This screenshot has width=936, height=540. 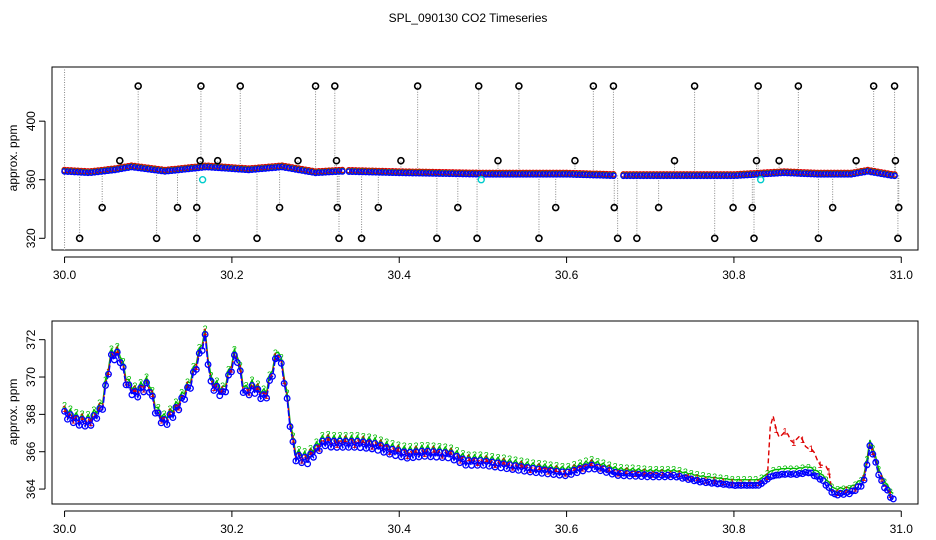 What do you see at coordinates (479, 171) in the screenshot?
I see `panel-top-baseline-series` at bounding box center [479, 171].